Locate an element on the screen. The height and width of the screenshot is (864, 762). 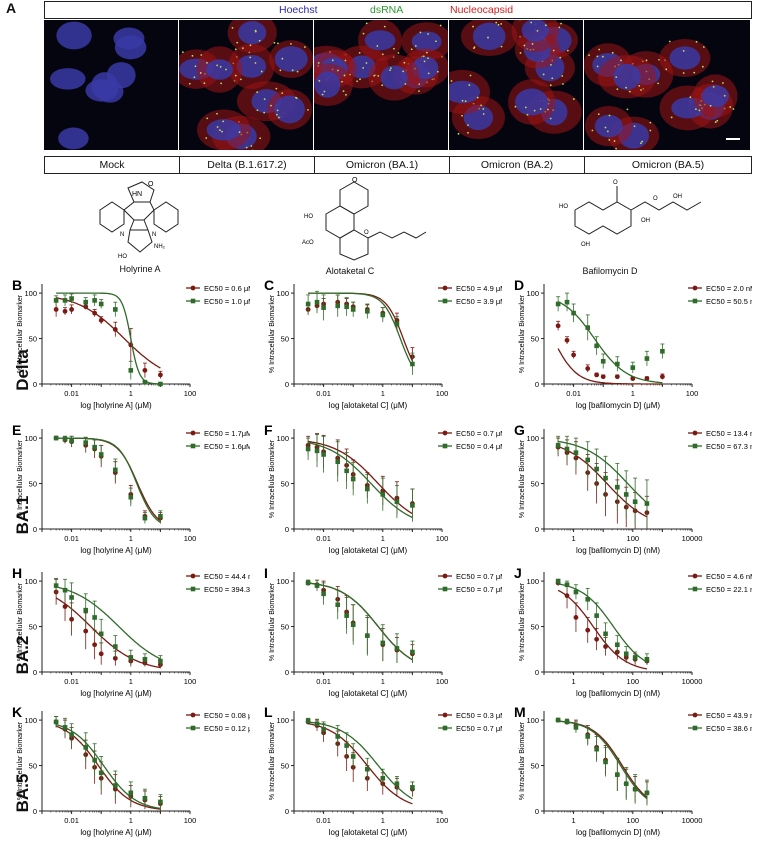
panel-letter: K is located at coordinates (17, 712).